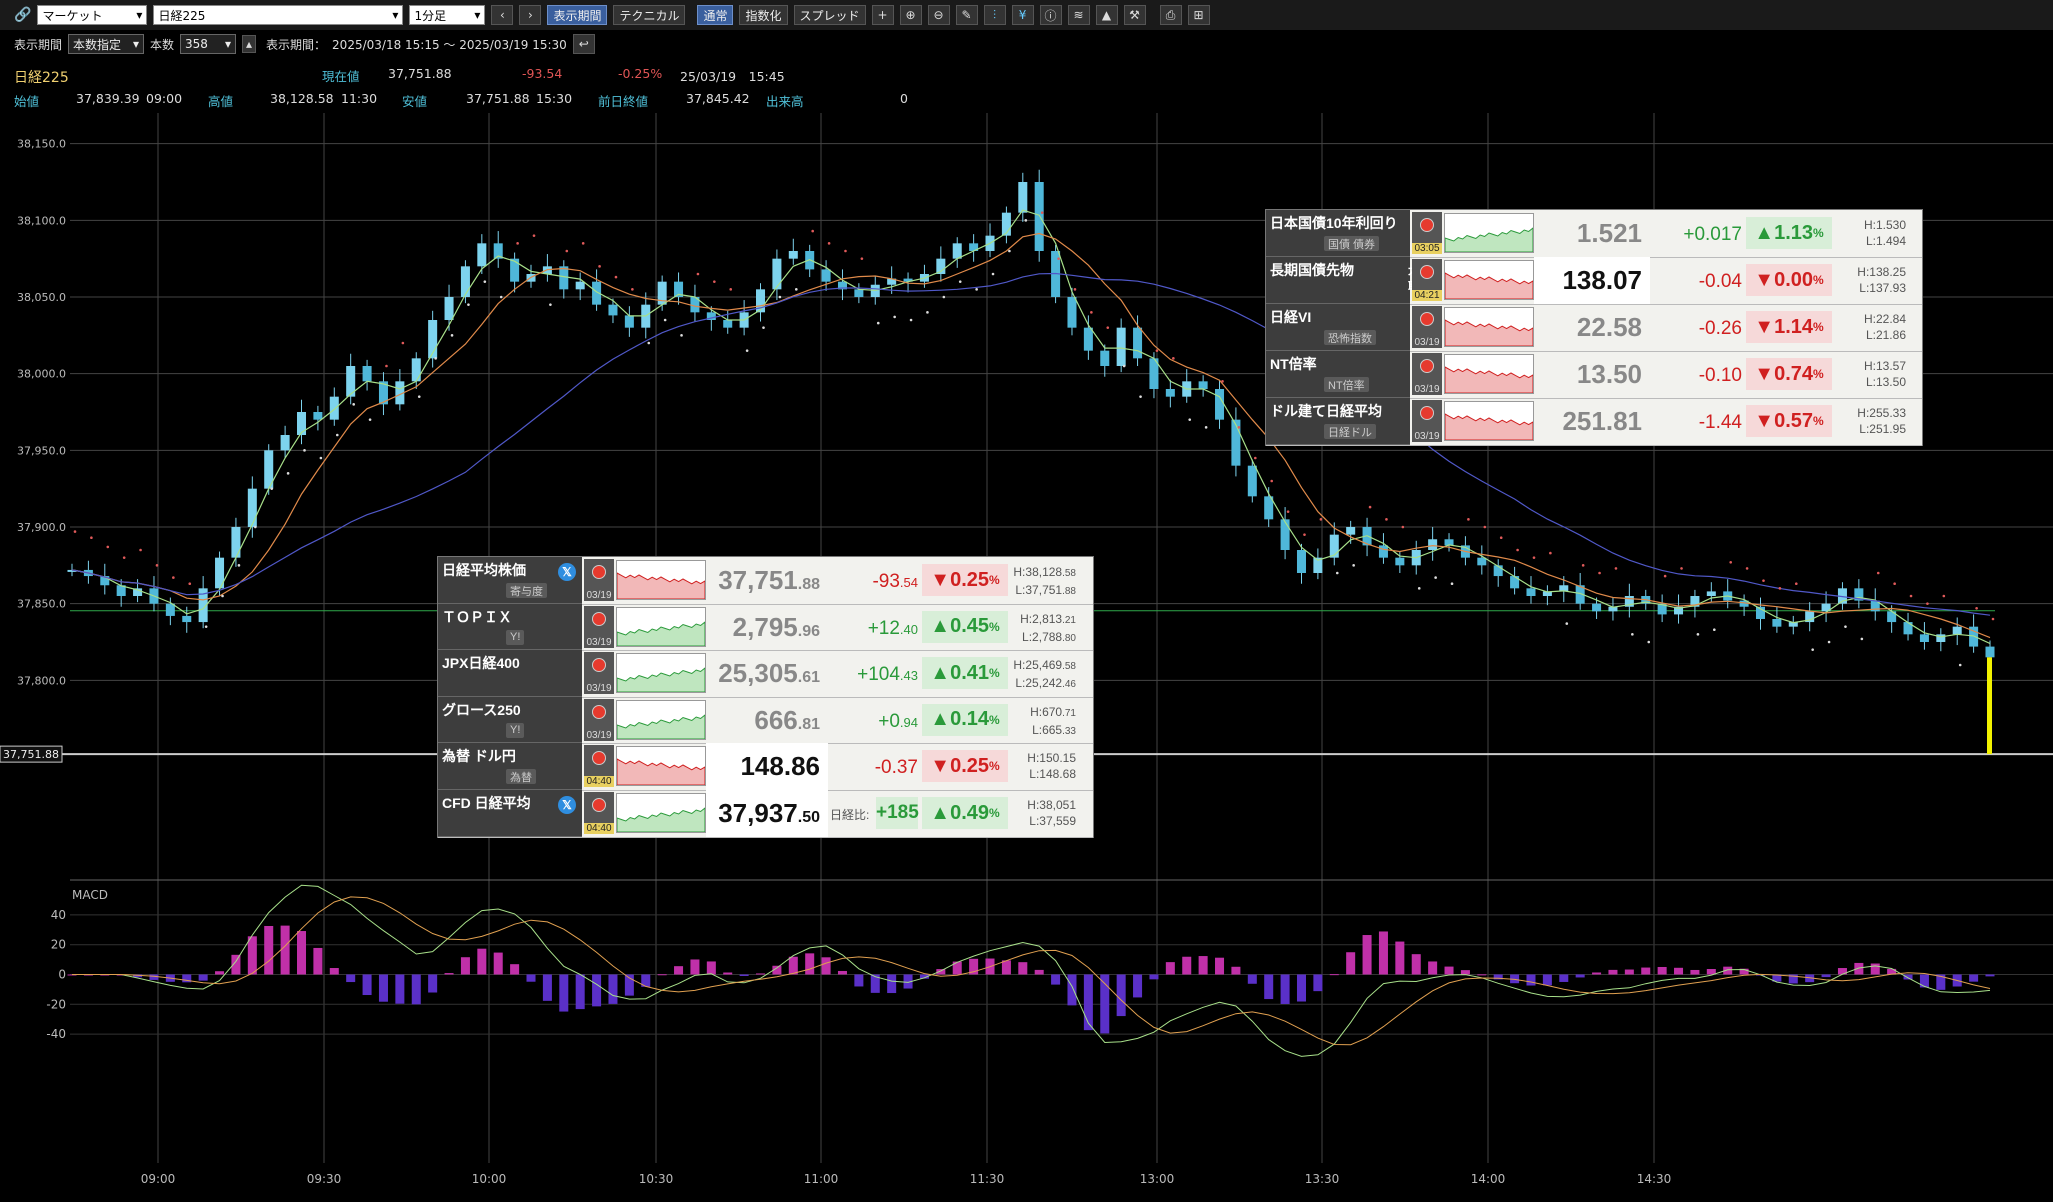 The width and height of the screenshot is (2053, 1202). I want to click on print-icon: ⎙, so click(1170, 15).